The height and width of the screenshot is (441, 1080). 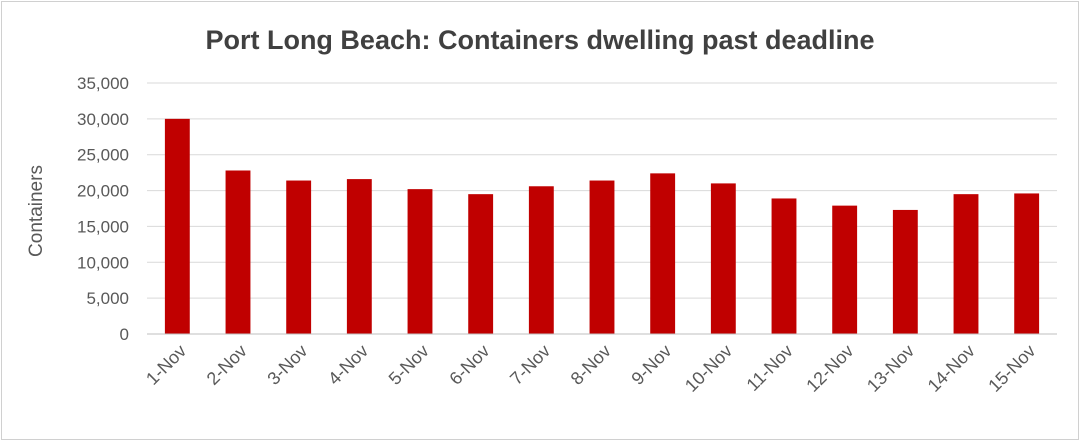 What do you see at coordinates (951, 368) in the screenshot?
I see `x-tick-label: 14-Nov` at bounding box center [951, 368].